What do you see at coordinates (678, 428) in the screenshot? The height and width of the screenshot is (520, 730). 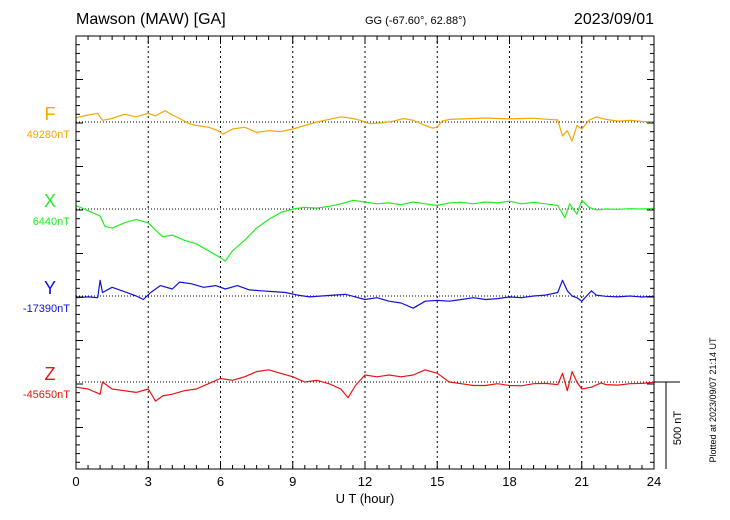 I see `scale-bar-label: 500 nT` at bounding box center [678, 428].